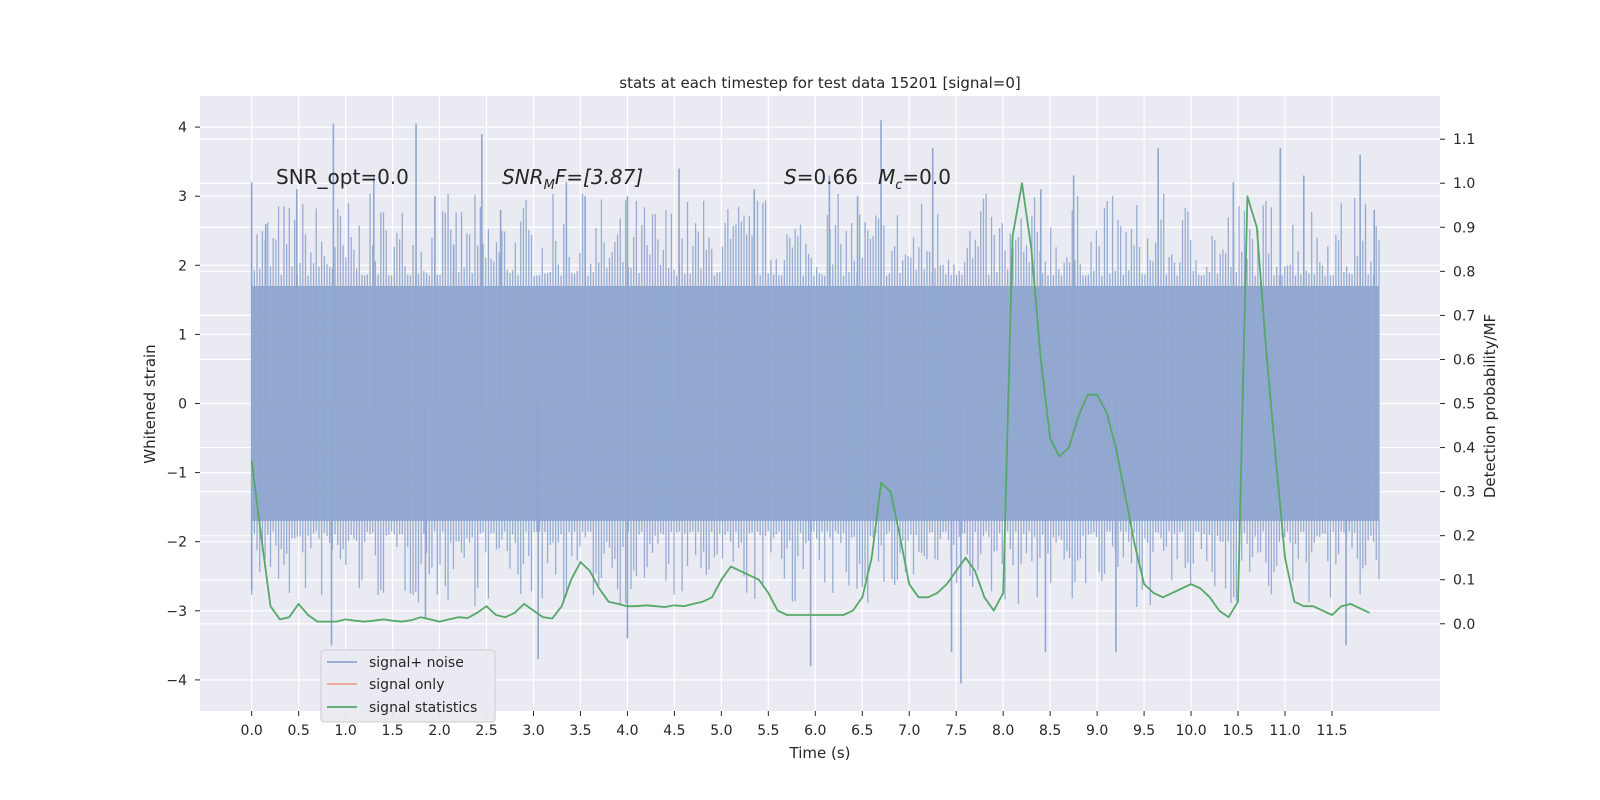 This screenshot has height=800, width=1600. What do you see at coordinates (345, 731) in the screenshot?
I see `x-tick-label: 1.0` at bounding box center [345, 731].